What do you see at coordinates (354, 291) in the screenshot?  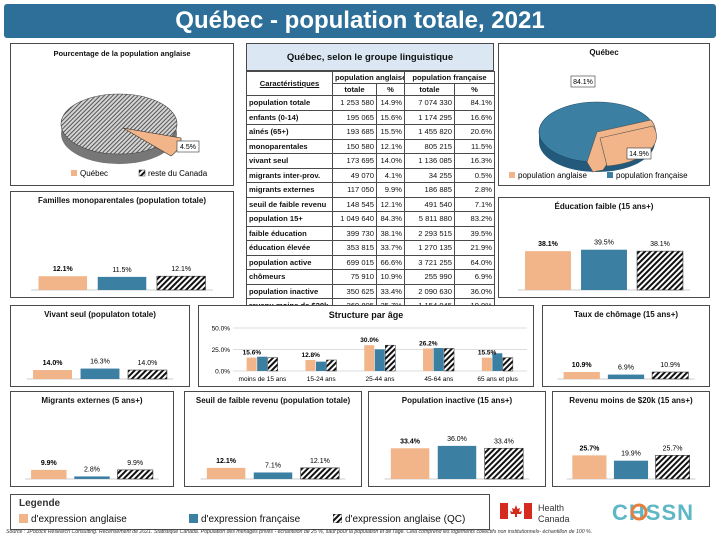 I see `table-cell: 350 625` at bounding box center [354, 291].